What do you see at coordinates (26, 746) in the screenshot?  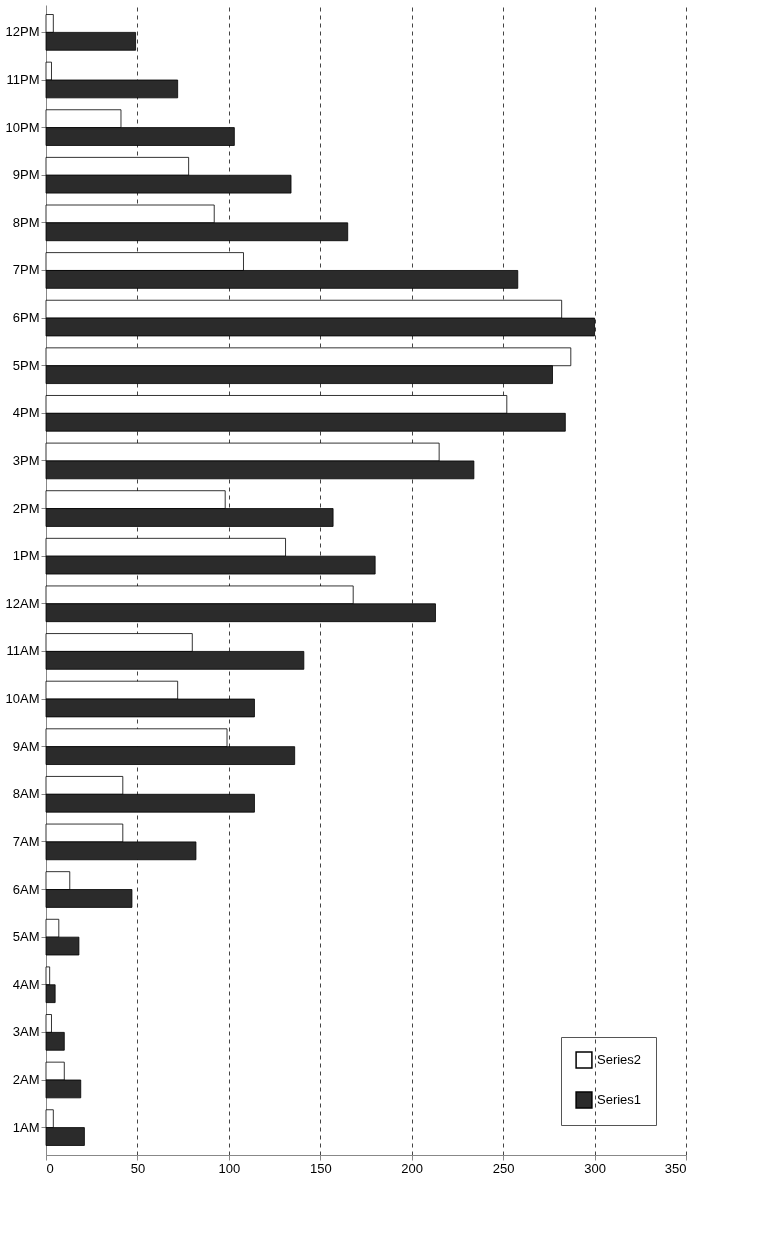 I see `y-tick-label: 9AM` at bounding box center [26, 746].